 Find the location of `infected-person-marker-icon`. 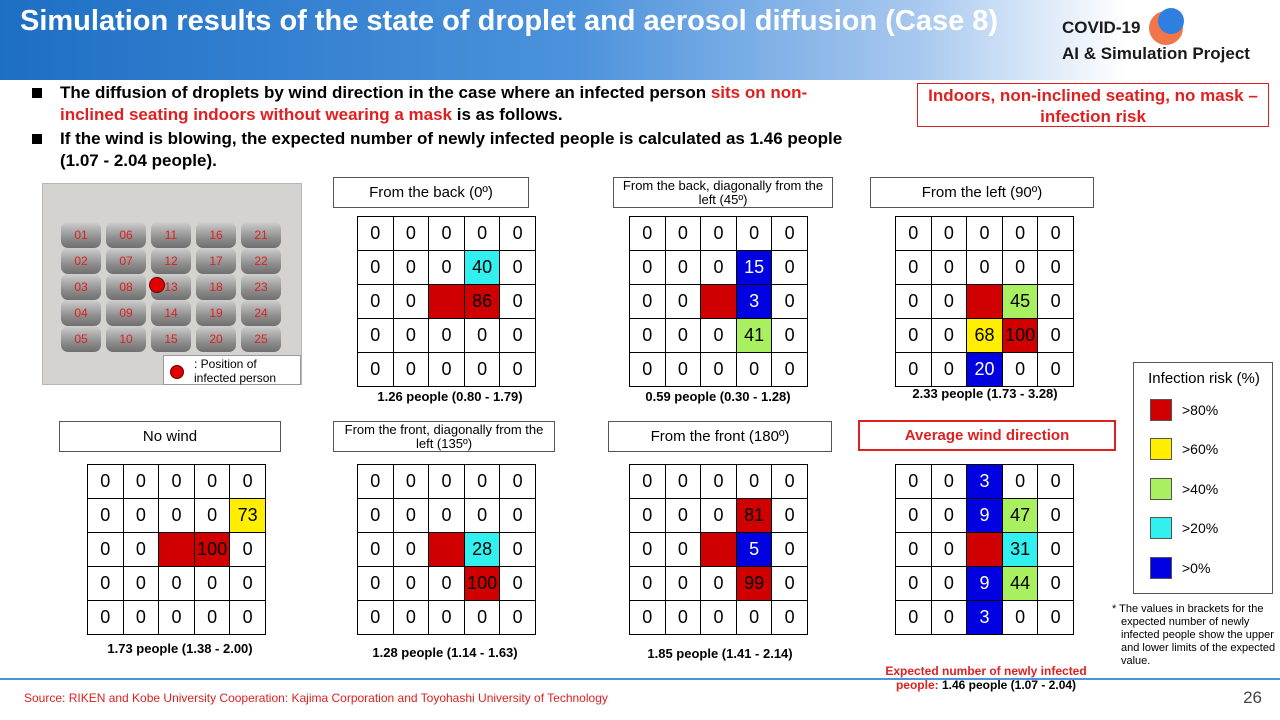

infected-person-marker-icon is located at coordinates (157, 285).